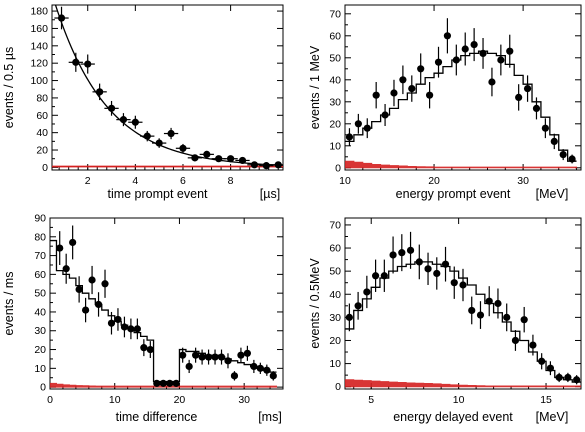  Describe the element at coordinates (453, 194) in the screenshot. I see `x-axis-label: energy prompt event` at that location.